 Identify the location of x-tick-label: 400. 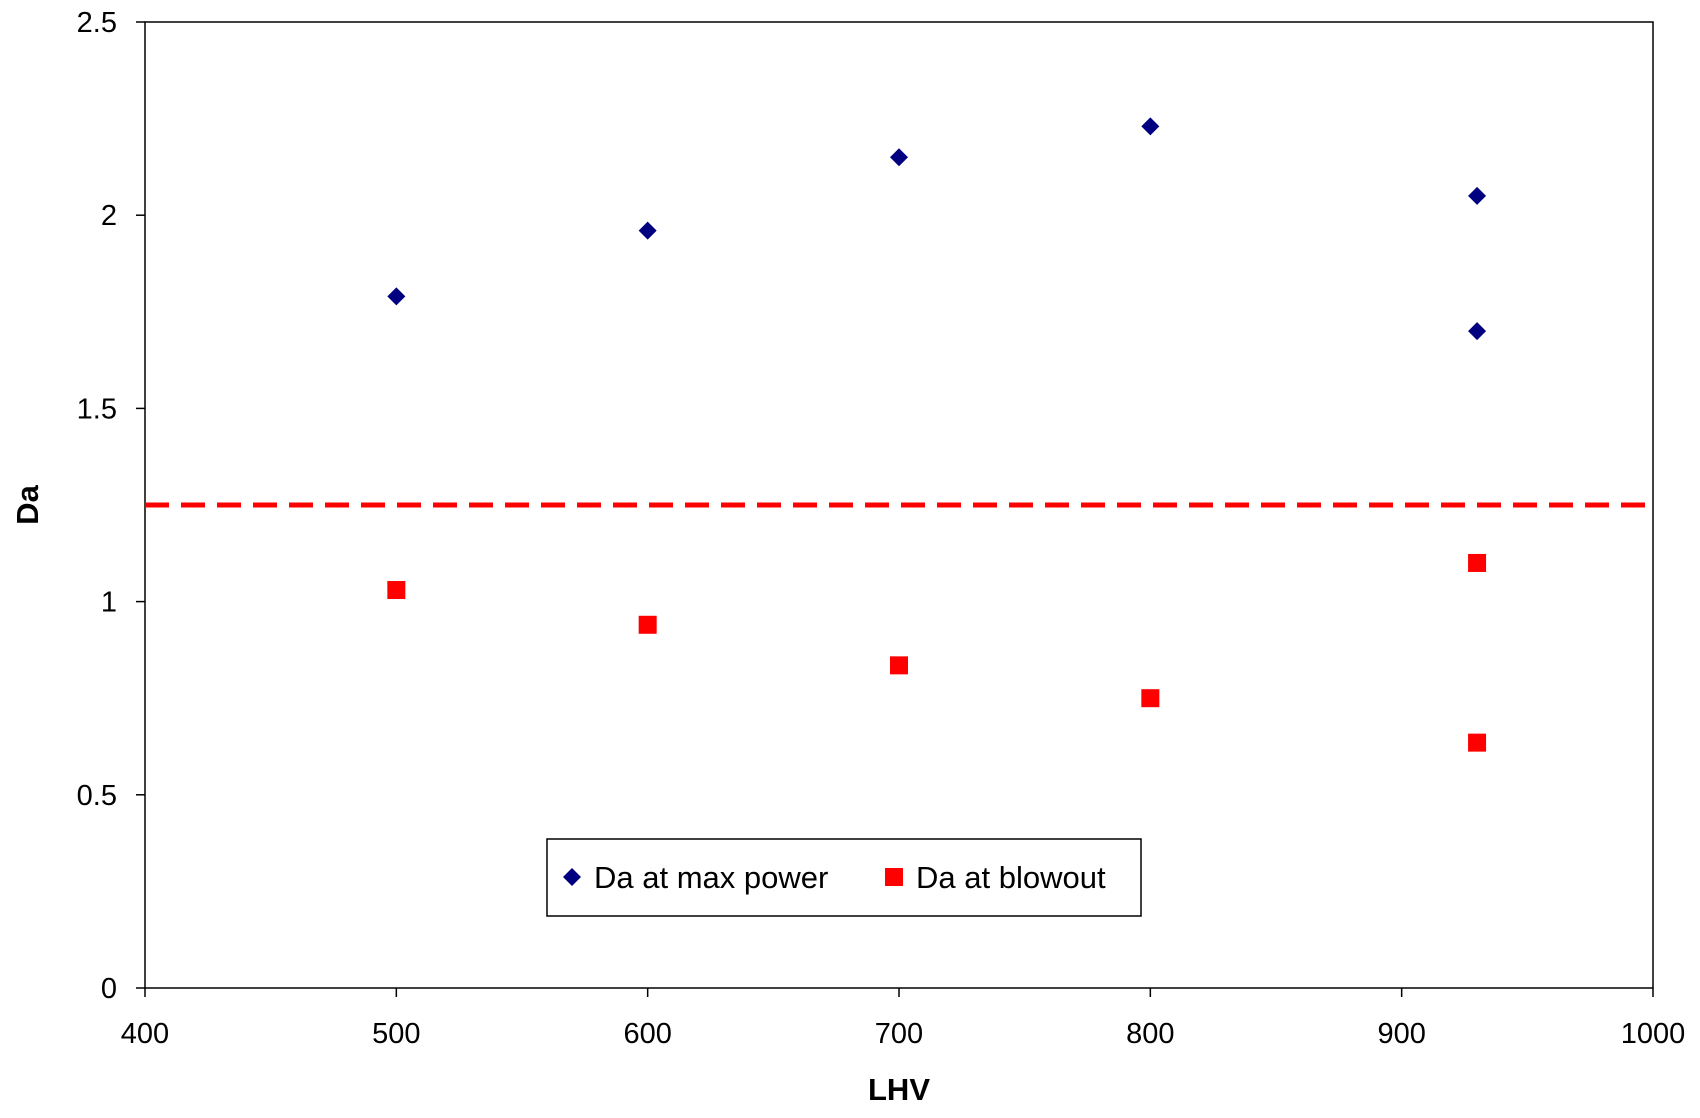
(145, 1034).